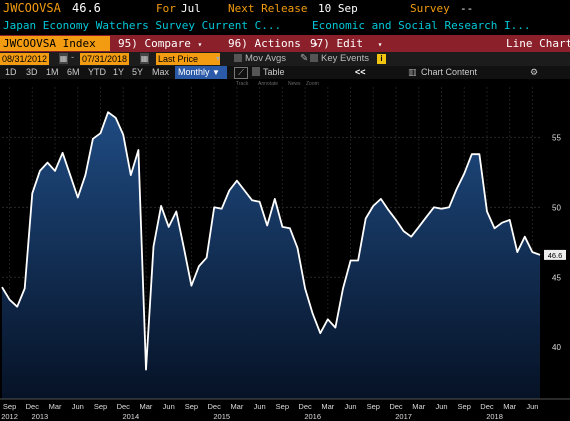 The width and height of the screenshot is (570, 421). I want to click on chart-type-label: Line Chart, so click(538, 43).